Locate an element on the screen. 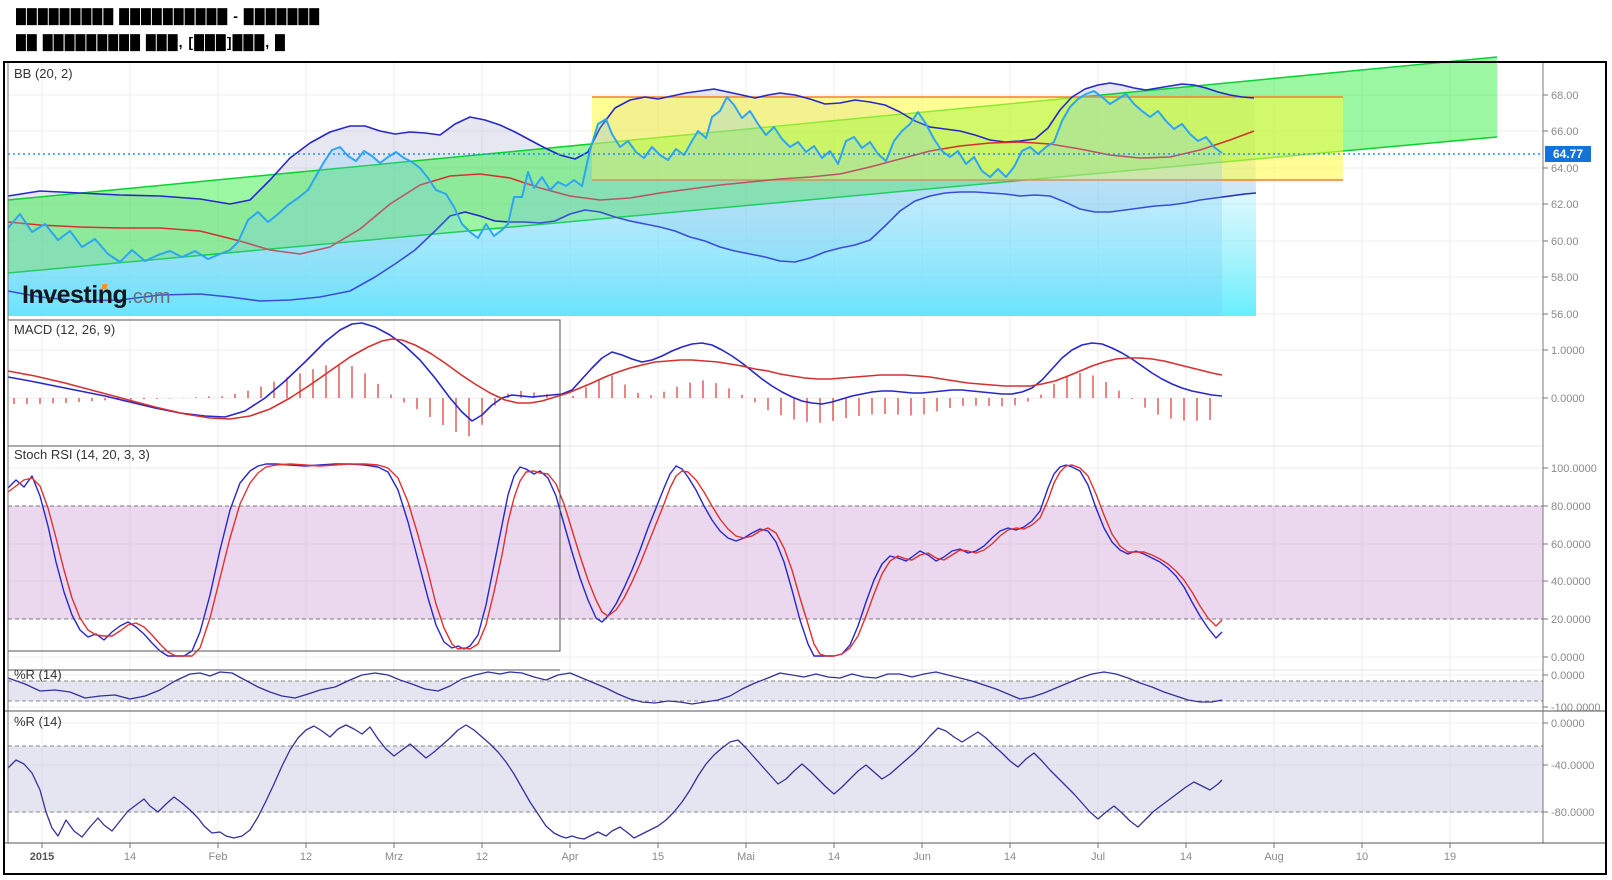  y-tick-label: 56.00 is located at coordinates (1565, 315).